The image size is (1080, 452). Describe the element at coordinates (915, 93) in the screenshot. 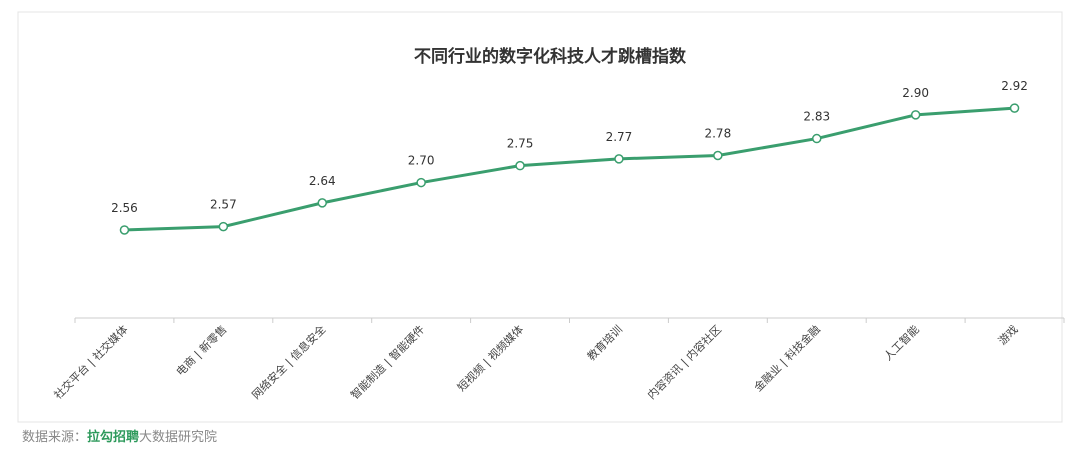

I see `data-label: 2.90` at that location.